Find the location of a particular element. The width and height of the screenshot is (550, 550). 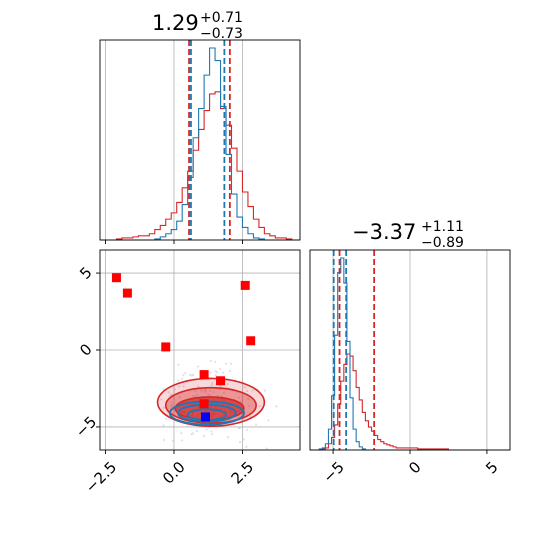

blue-square-marker is located at coordinates (205, 417).